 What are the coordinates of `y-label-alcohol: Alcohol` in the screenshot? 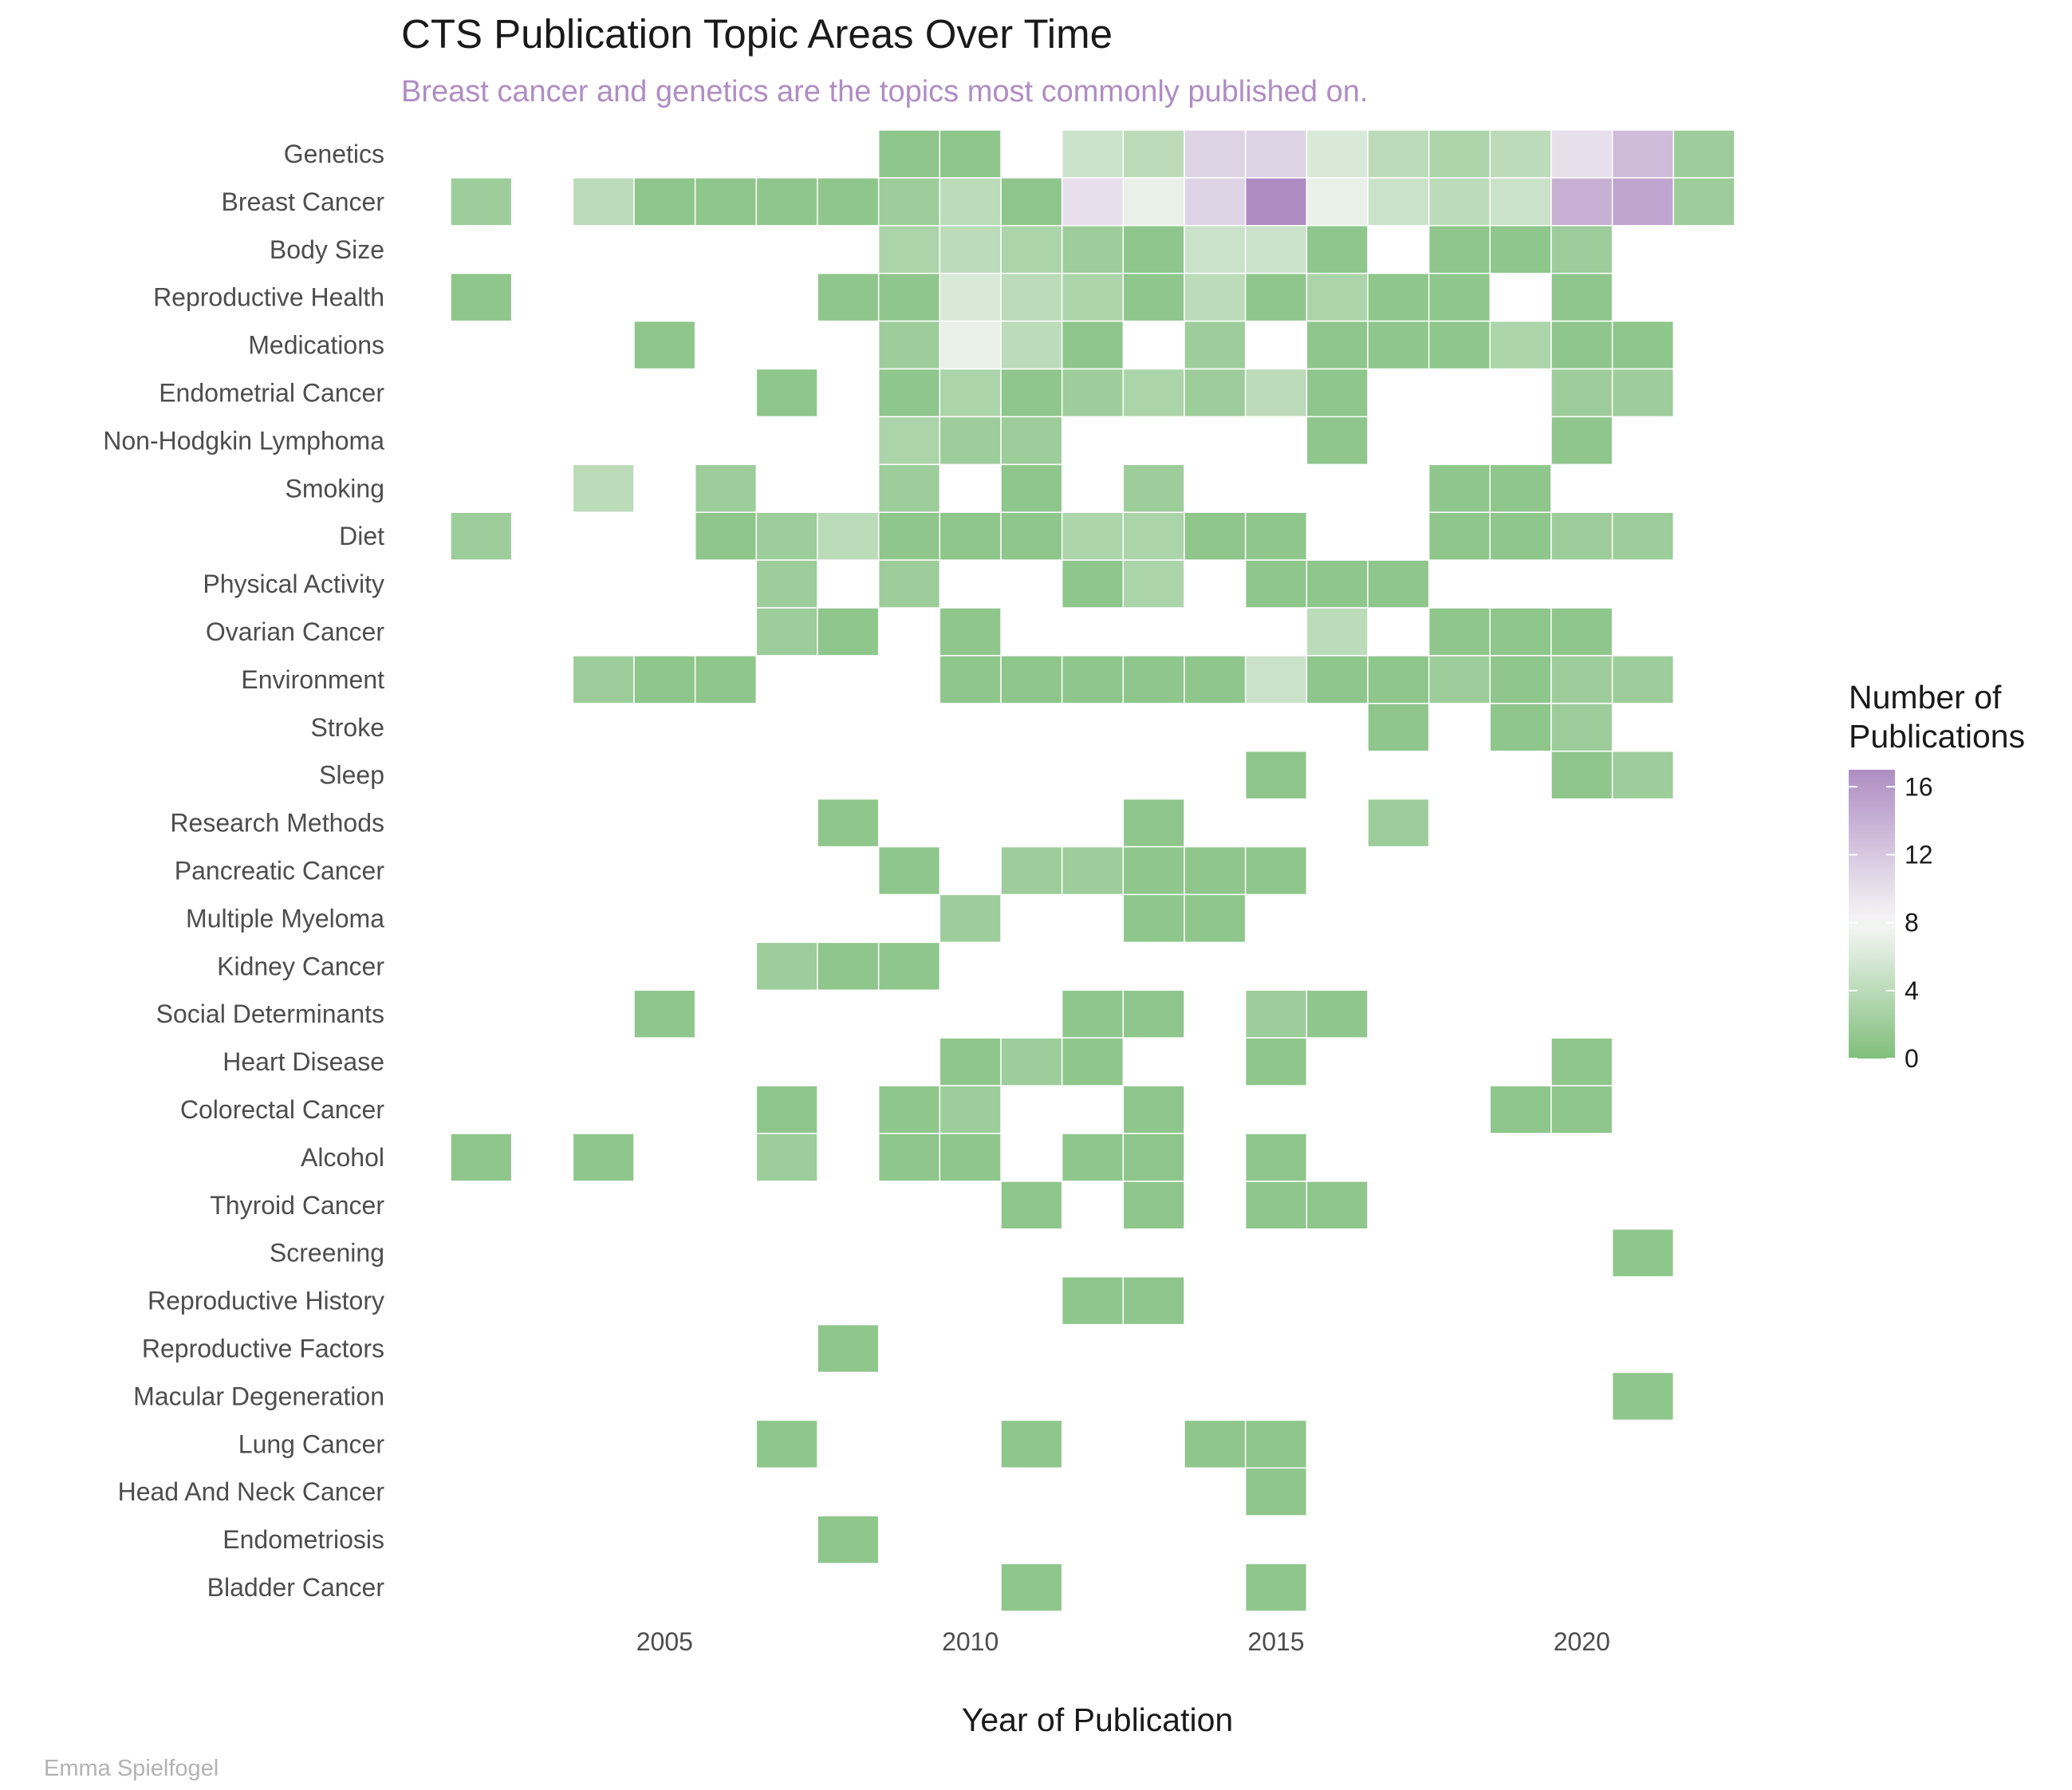 It's located at (342, 1157).